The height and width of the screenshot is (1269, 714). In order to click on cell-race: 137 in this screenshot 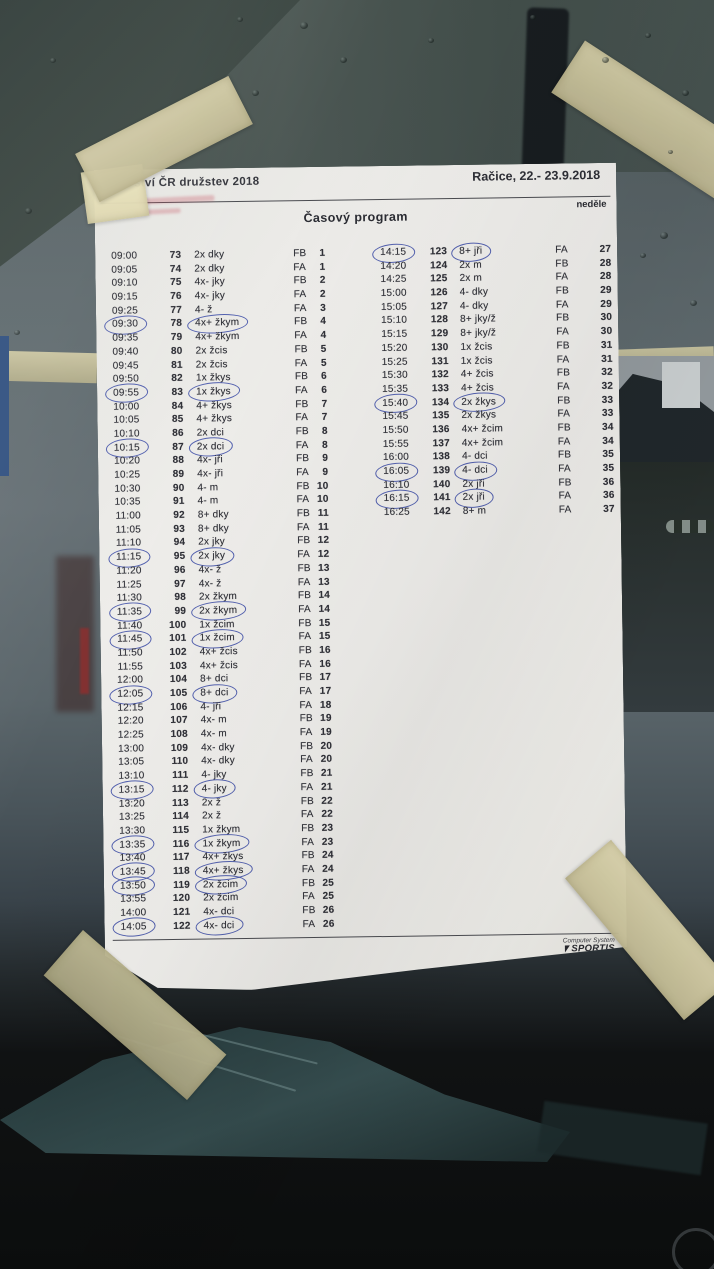, I will do `click(441, 443)`.